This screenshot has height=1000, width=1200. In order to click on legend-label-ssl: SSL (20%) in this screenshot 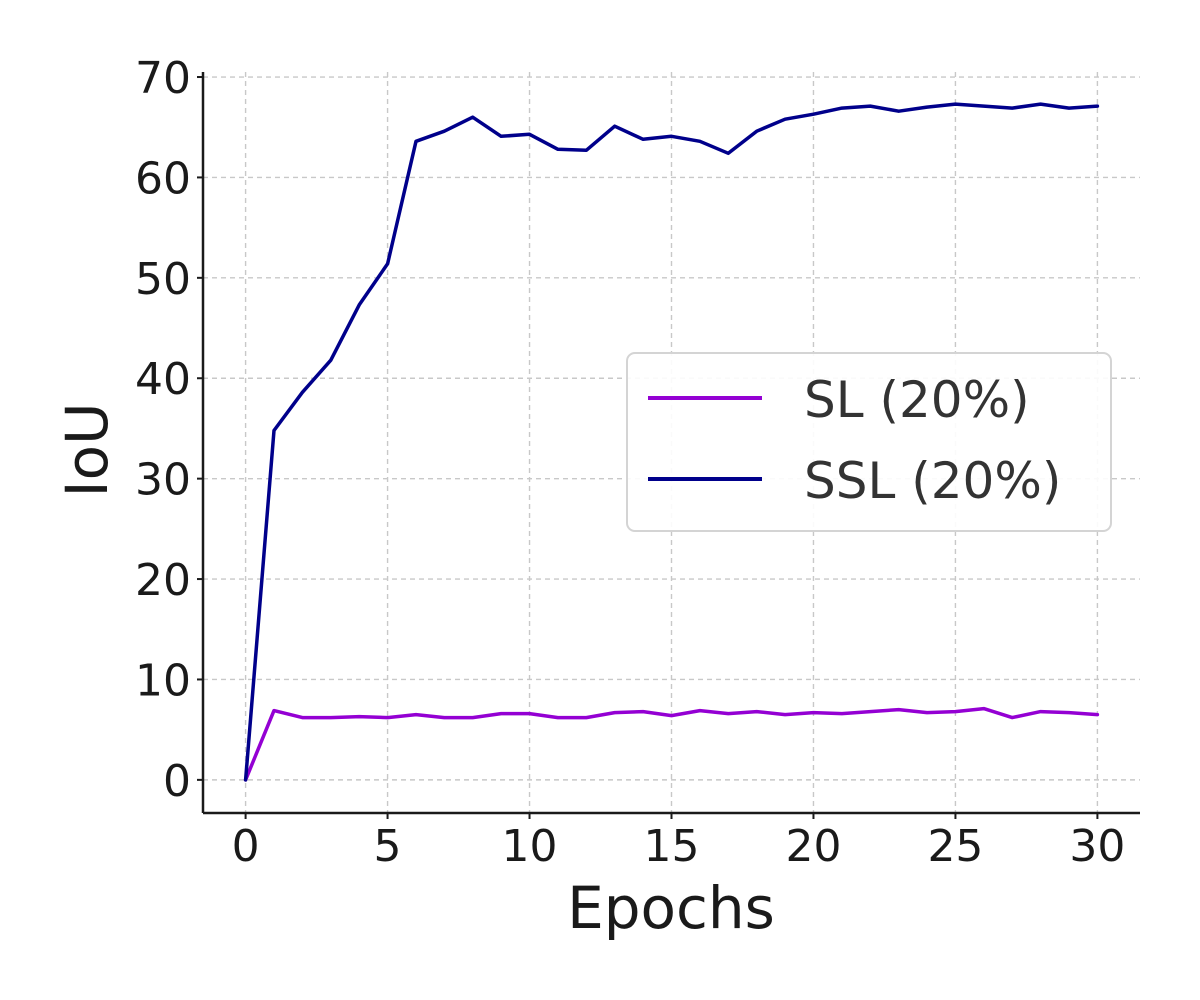, I will do `click(932, 481)`.